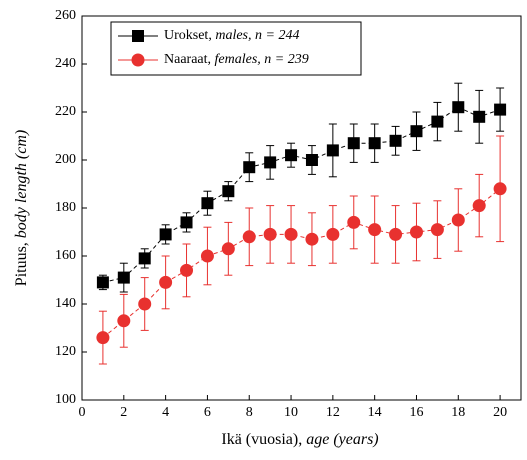 The height and width of the screenshot is (460, 527). What do you see at coordinates (236, 48) in the screenshot?
I see `legend-box` at bounding box center [236, 48].